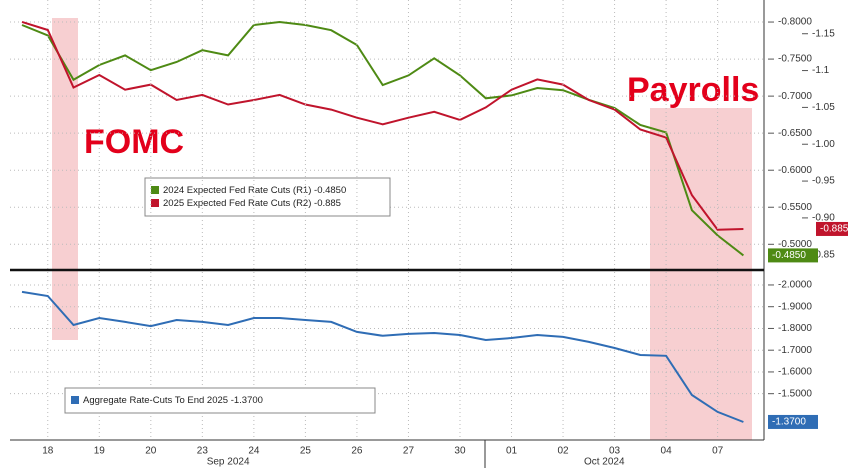  What do you see at coordinates (693, 90) in the screenshot?
I see `annotation: Payrolls` at bounding box center [693, 90].